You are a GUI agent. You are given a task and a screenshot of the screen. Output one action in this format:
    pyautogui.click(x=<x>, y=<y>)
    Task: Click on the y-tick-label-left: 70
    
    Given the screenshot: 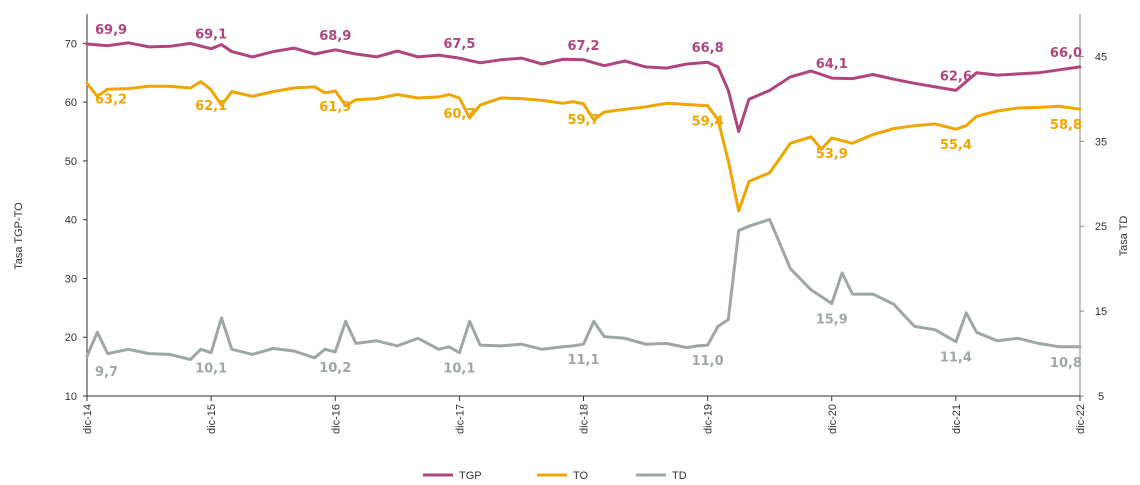 What is the action you would take?
    pyautogui.click(x=71, y=44)
    